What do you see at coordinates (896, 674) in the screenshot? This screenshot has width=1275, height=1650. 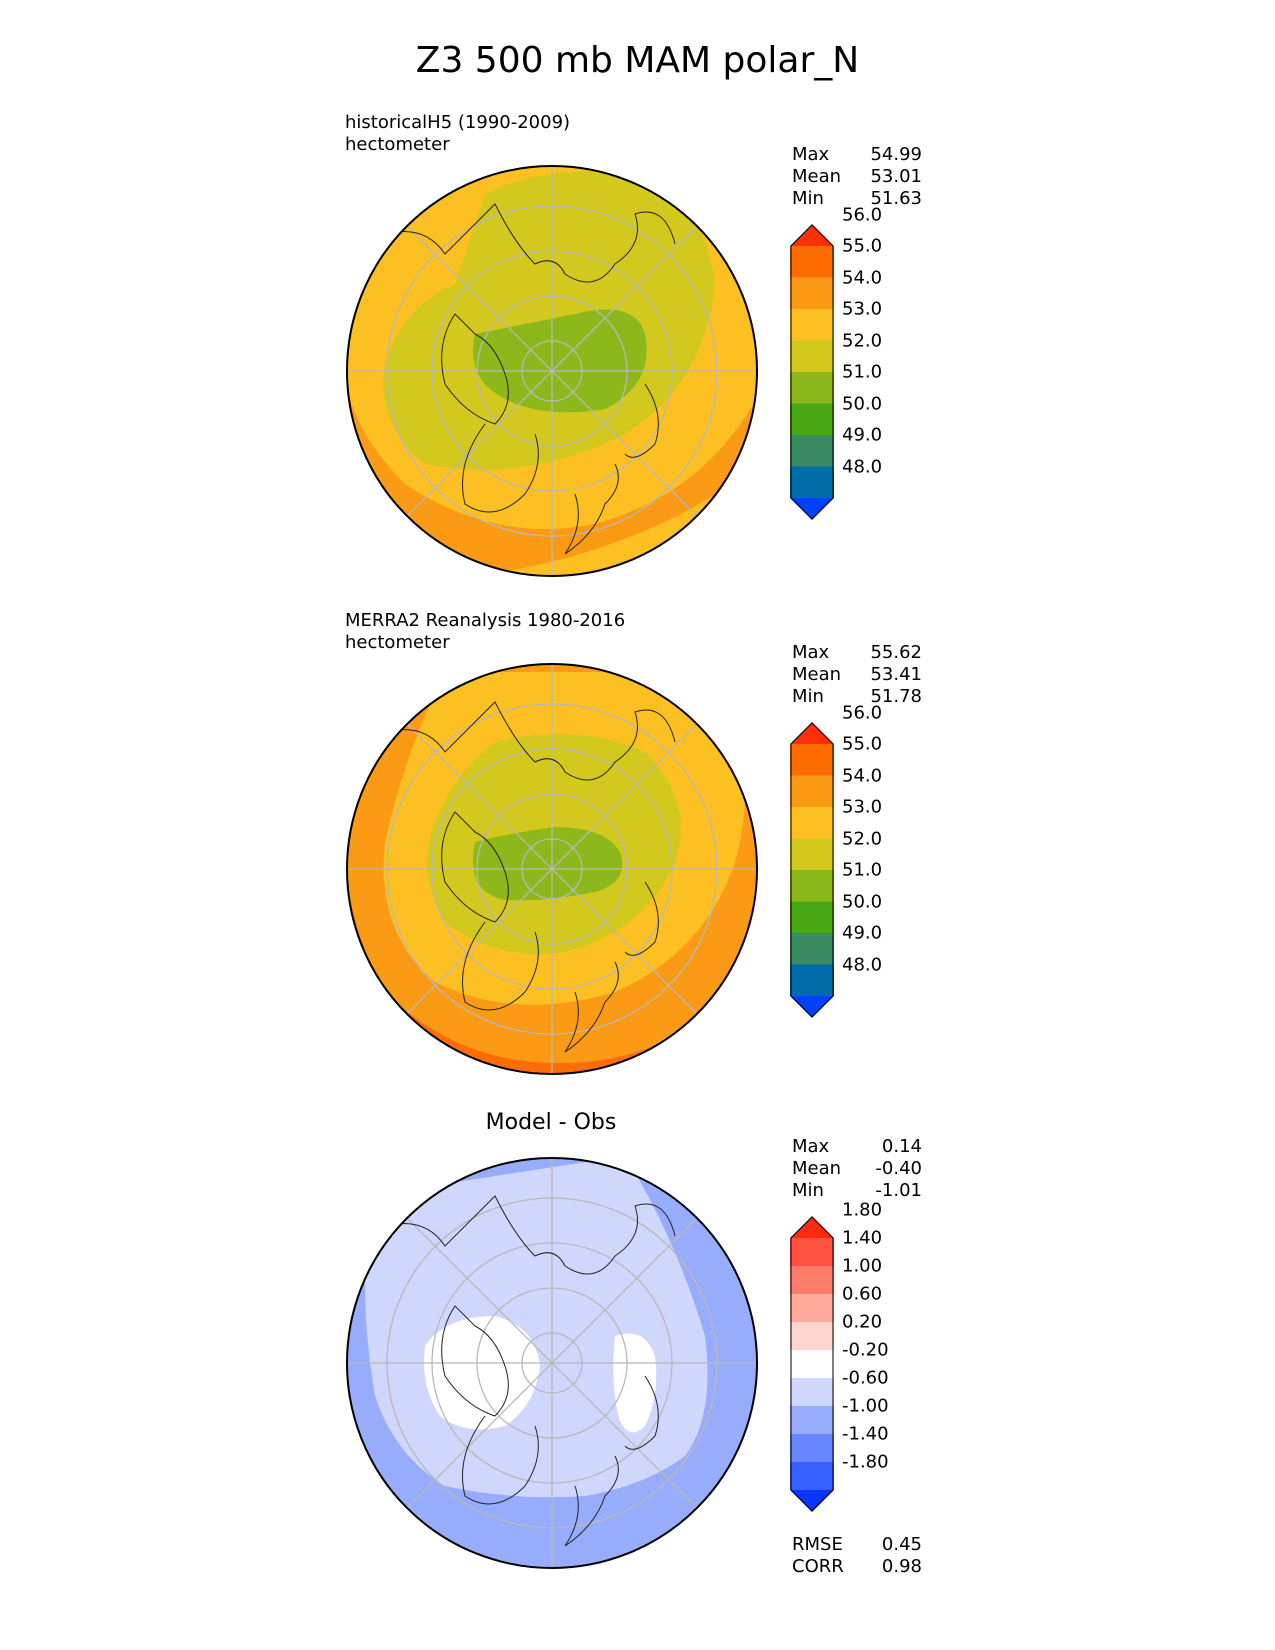 I see `stat-value: 53.41` at bounding box center [896, 674].